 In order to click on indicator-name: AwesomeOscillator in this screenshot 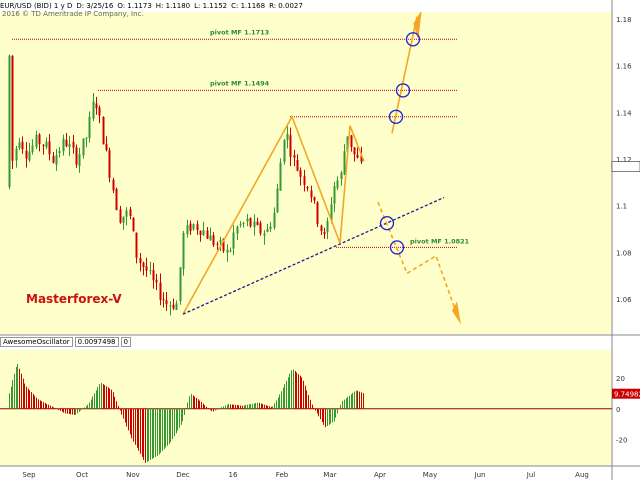, I will do `click(36, 342)`.